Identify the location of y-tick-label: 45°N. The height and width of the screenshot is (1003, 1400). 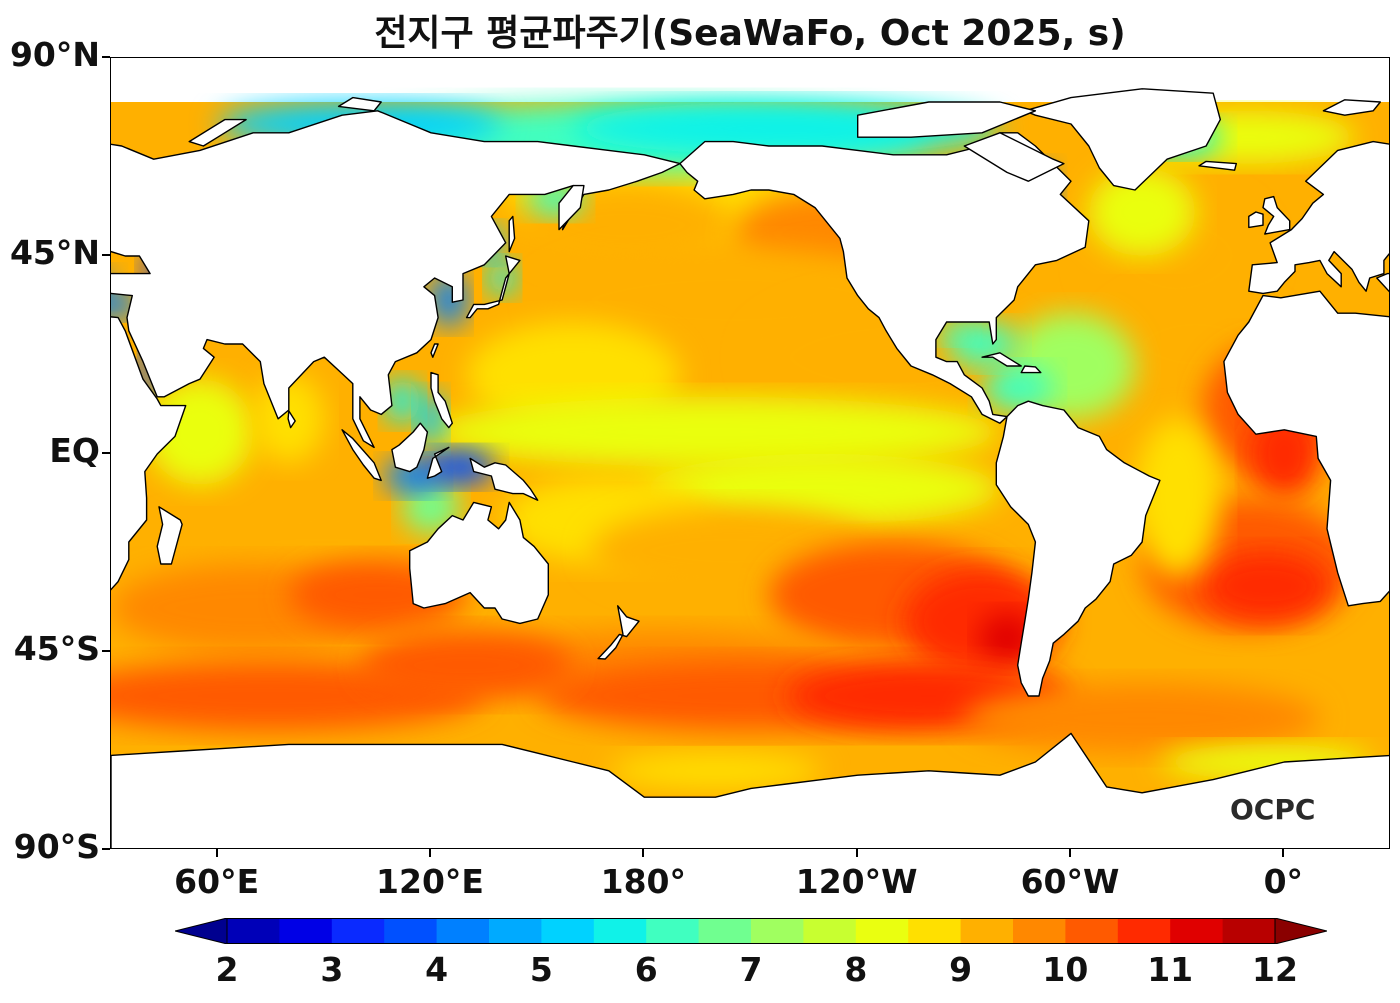
(54, 252).